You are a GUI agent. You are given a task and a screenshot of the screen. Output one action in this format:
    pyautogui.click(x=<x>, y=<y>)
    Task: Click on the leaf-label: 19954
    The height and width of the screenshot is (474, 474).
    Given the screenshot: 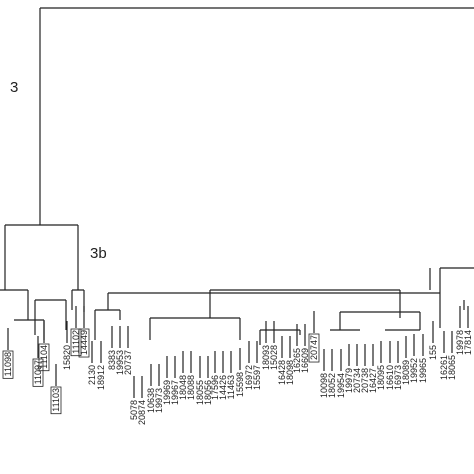 What is the action you would take?
    pyautogui.click(x=341, y=385)
    